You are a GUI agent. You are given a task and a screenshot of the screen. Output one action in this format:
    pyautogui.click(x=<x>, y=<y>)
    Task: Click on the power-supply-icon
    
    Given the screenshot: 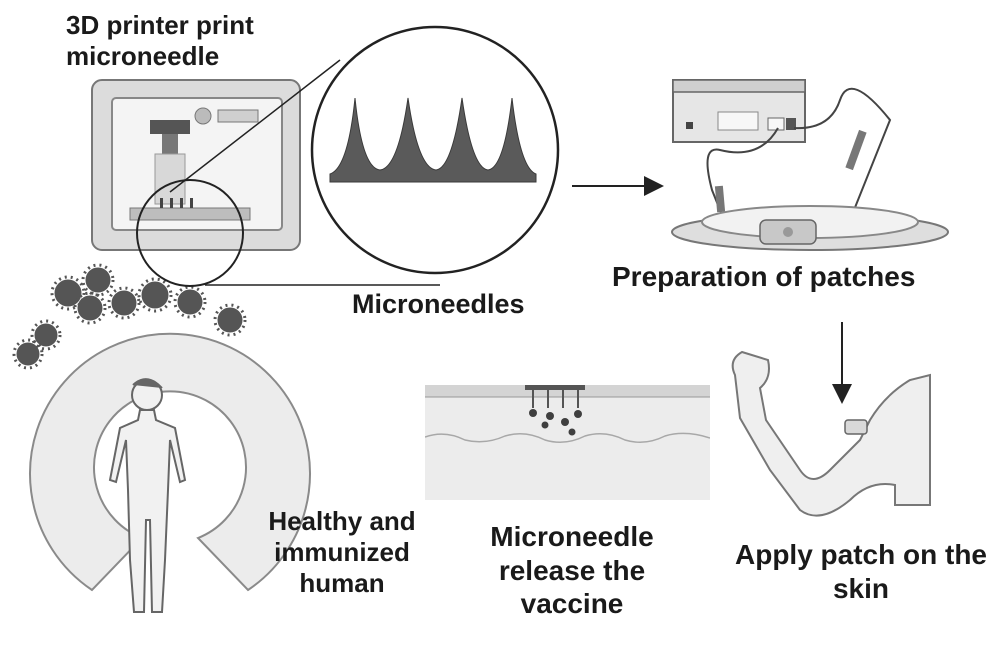 What is the action you would take?
    pyautogui.click(x=782, y=150)
    